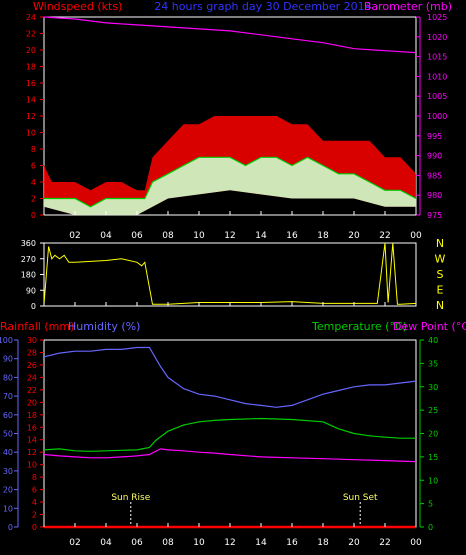  What do you see at coordinates (199, 543) in the screenshot?
I see `temp-time-label: 10` at bounding box center [199, 543].